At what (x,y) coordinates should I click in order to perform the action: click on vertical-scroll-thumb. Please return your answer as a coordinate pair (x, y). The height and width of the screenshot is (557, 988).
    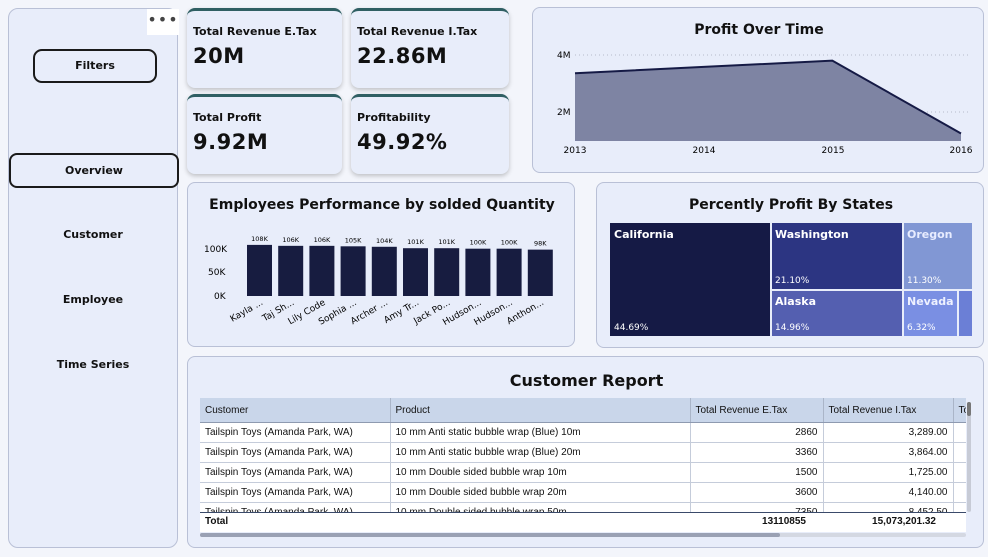
    Looking at the image, I should click on (969, 409).